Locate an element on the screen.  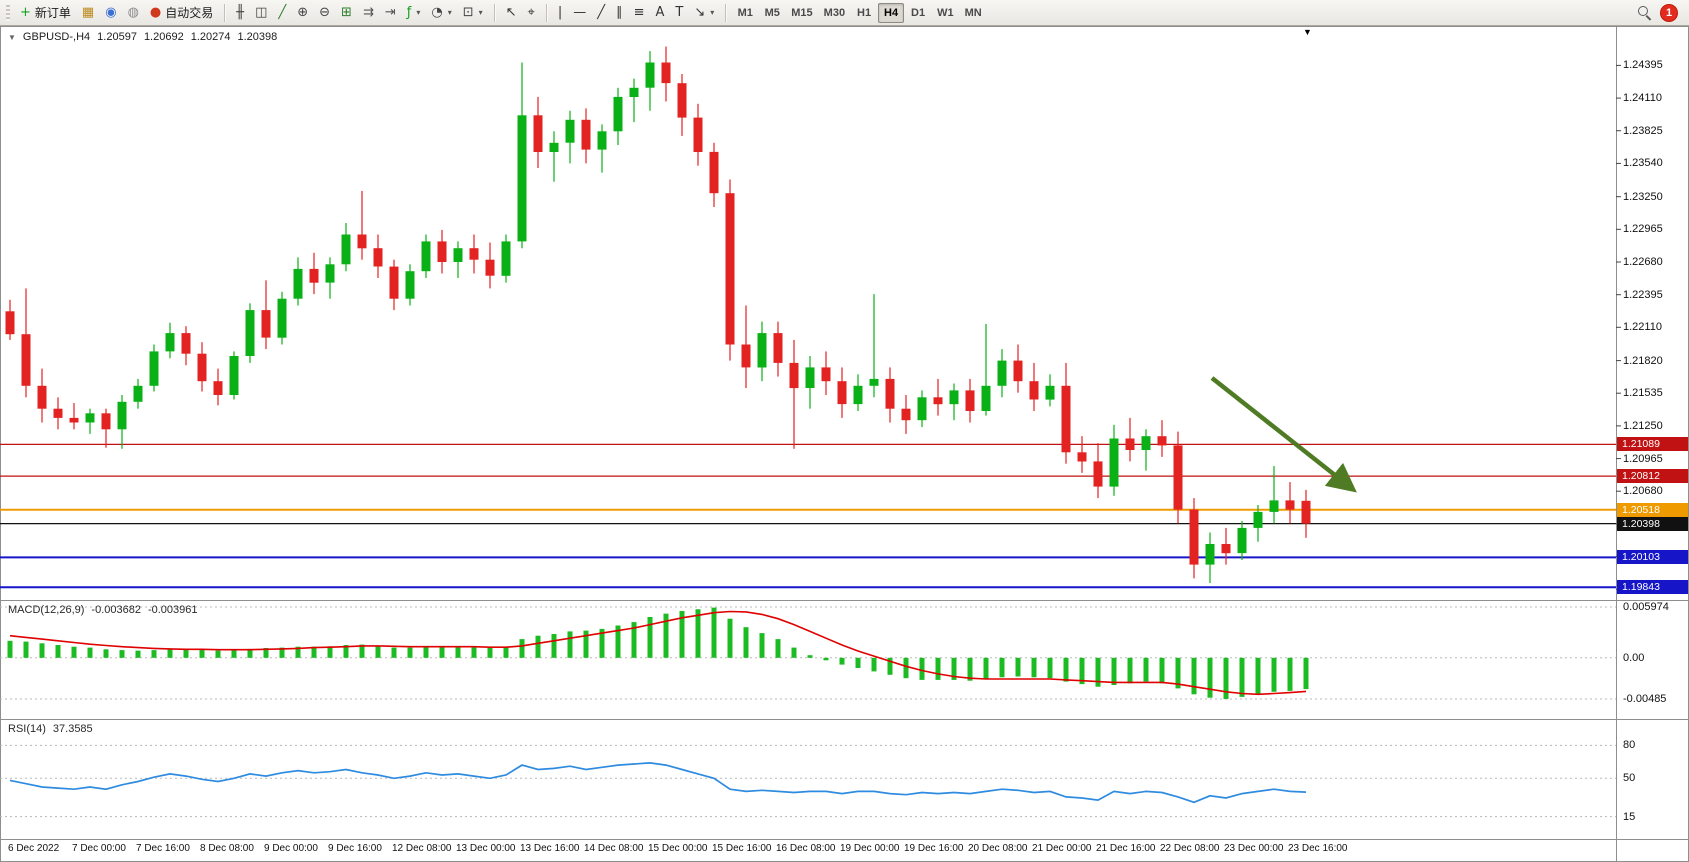
time-axis-label: 19 Dec 16:00 is located at coordinates (934, 848).